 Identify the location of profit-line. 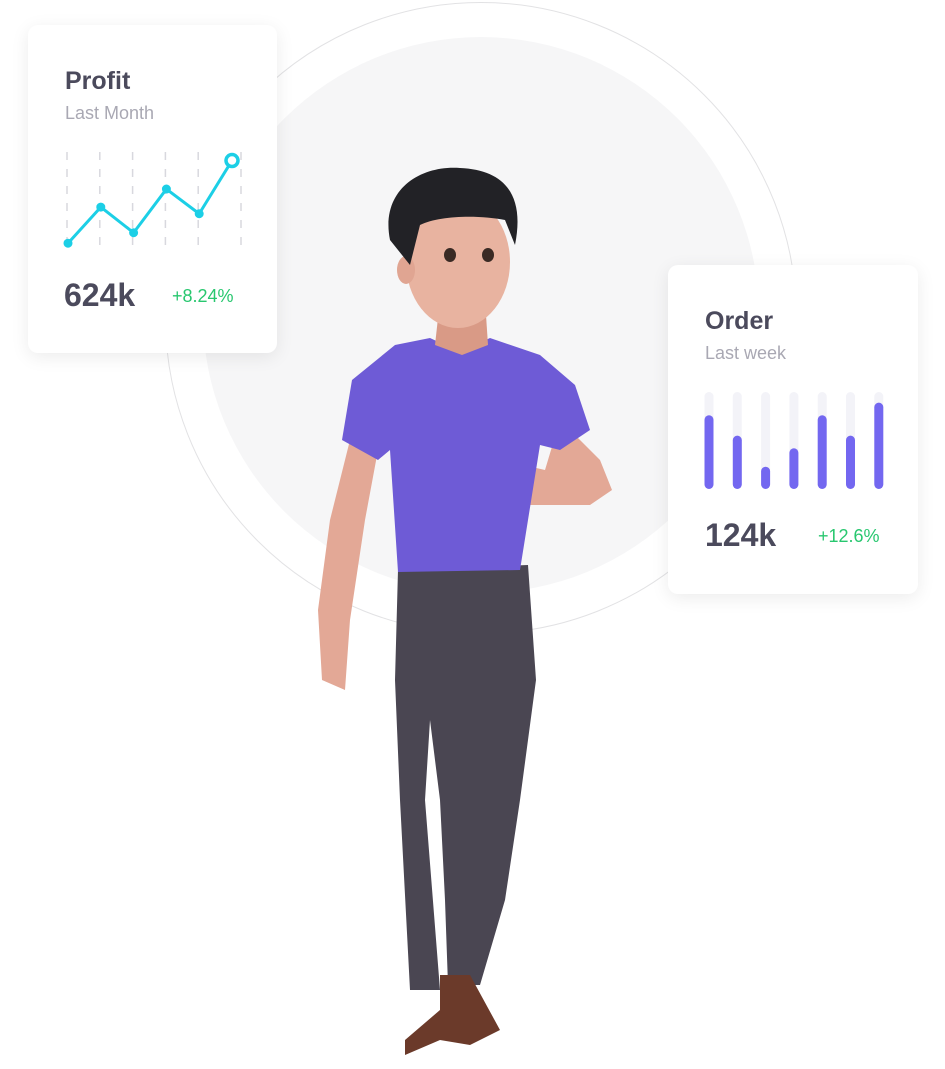
(150, 202).